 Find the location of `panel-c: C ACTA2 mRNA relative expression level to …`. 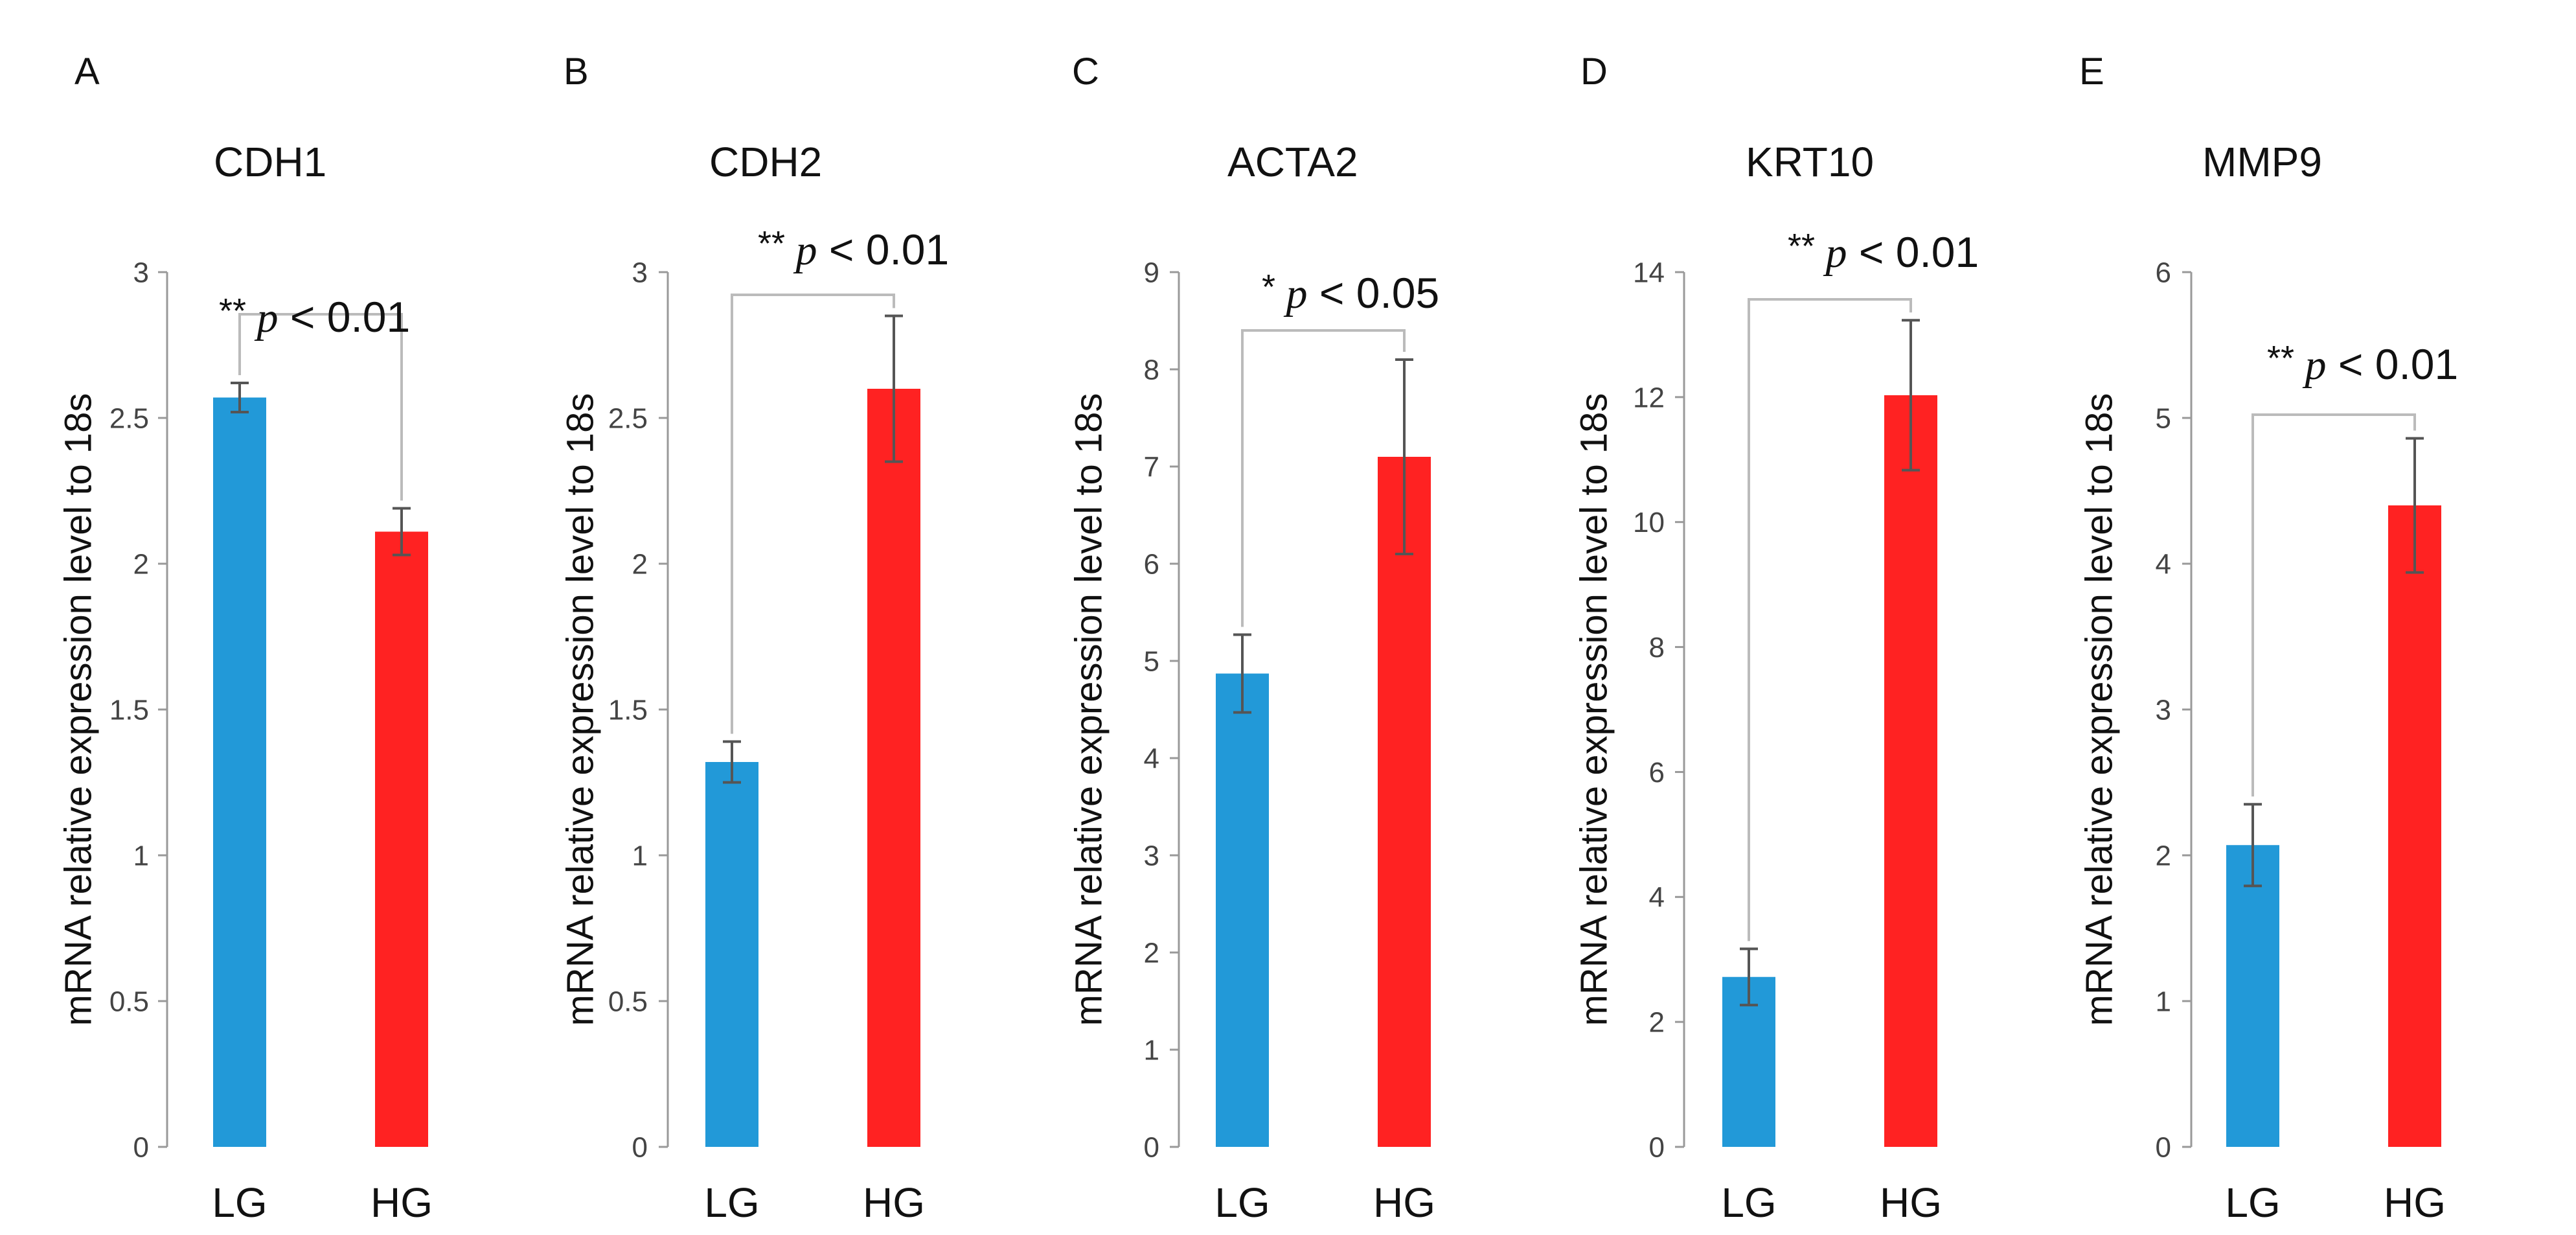

panel-c: C ACTA2 mRNA relative expression level to … is located at coordinates (1253, 638).